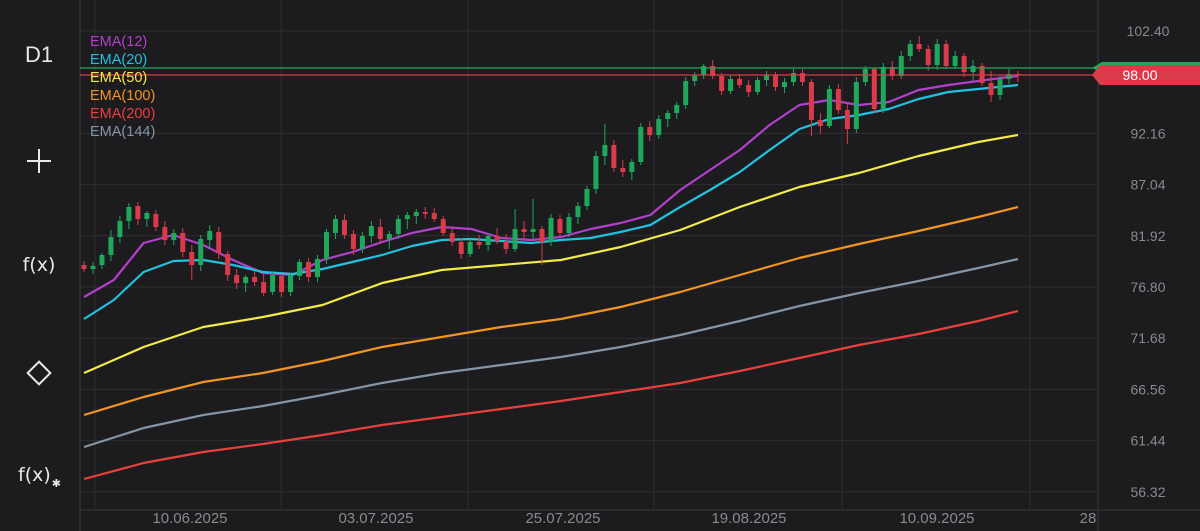 The width and height of the screenshot is (1200, 531). Describe the element at coordinates (1147, 287) in the screenshot. I see `y-tick-label: 76.80` at that location.